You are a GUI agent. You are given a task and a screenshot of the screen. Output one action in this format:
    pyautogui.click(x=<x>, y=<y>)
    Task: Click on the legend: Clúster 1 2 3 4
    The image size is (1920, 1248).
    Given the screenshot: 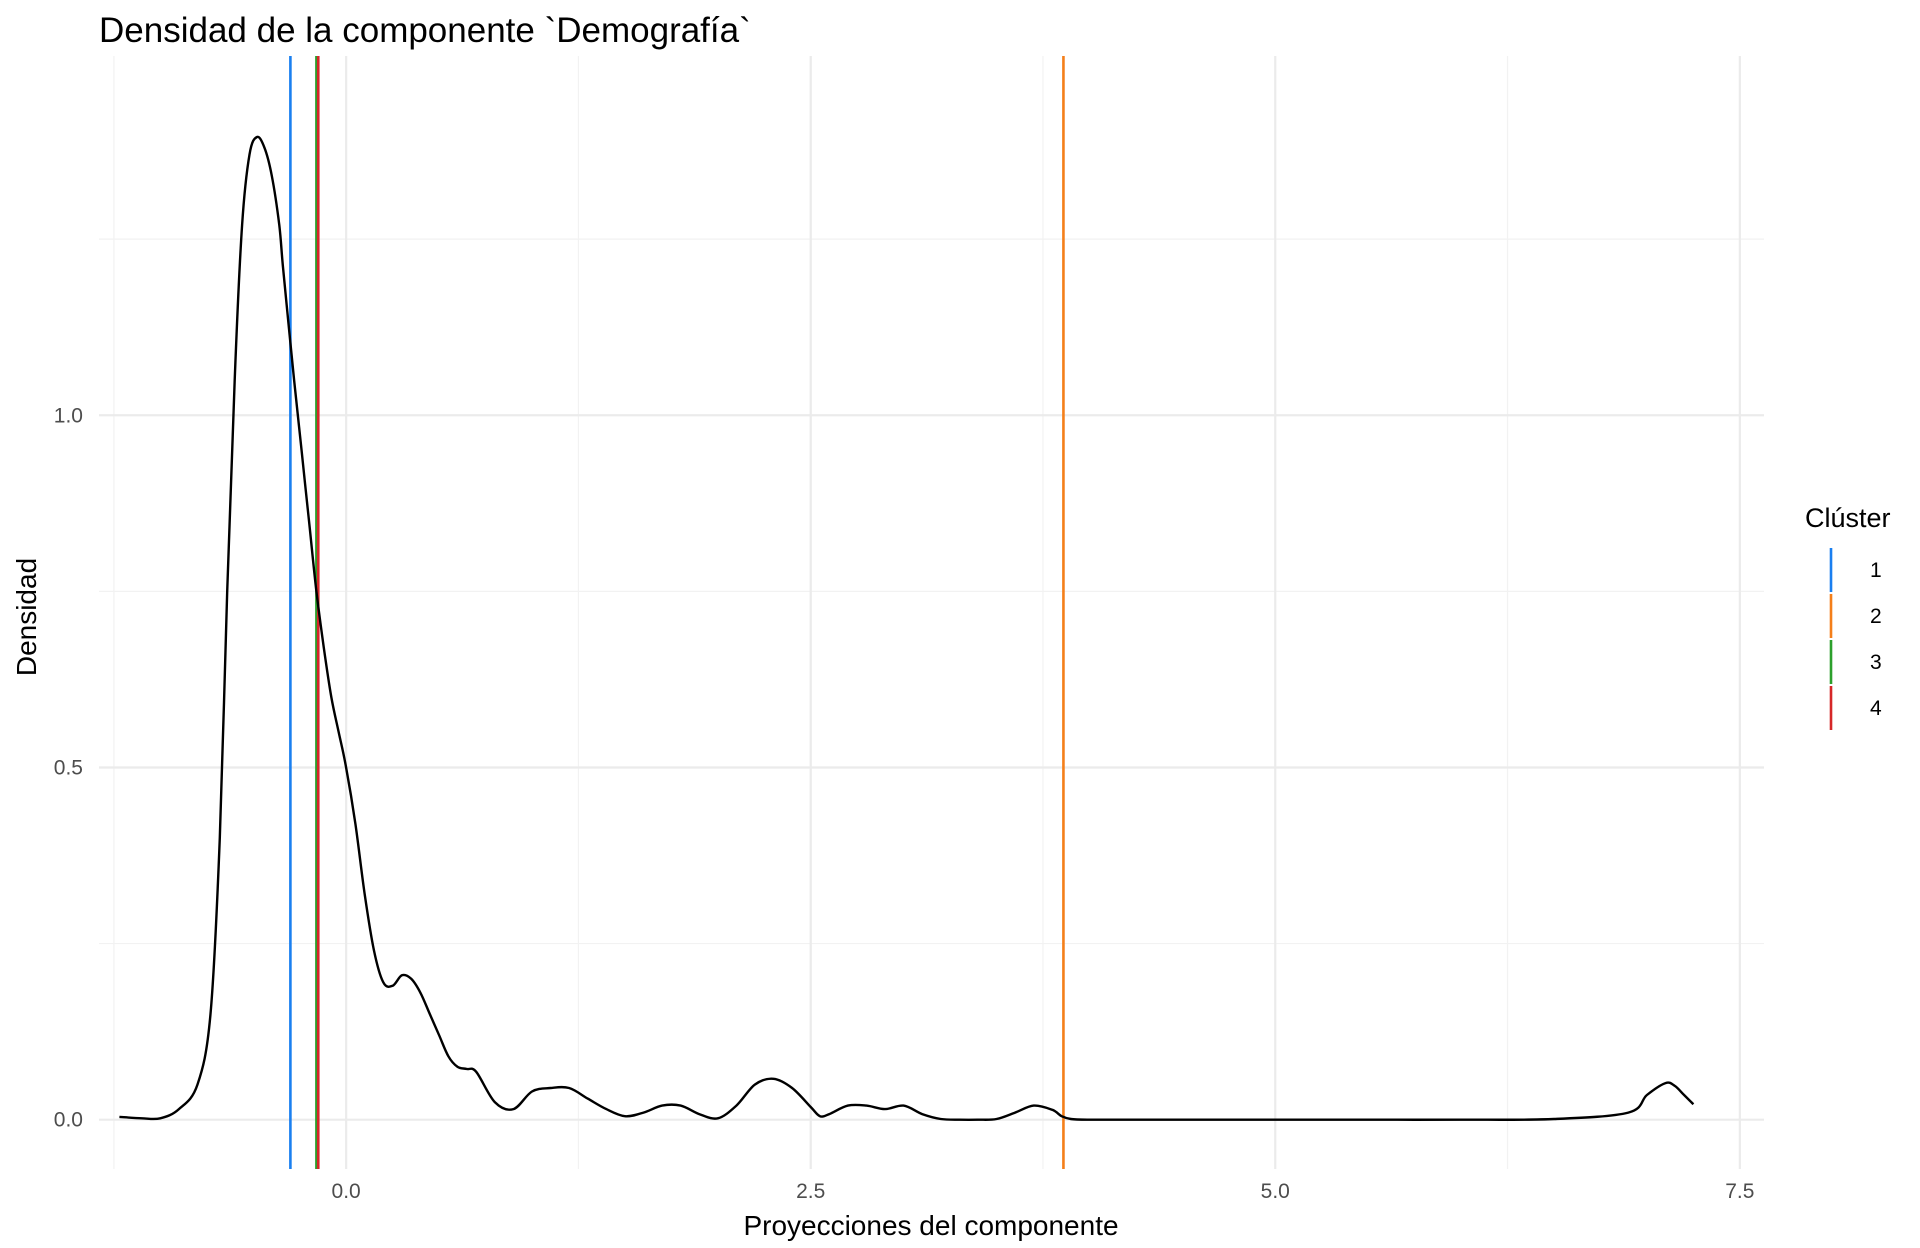 What is the action you would take?
    pyautogui.click(x=1848, y=616)
    